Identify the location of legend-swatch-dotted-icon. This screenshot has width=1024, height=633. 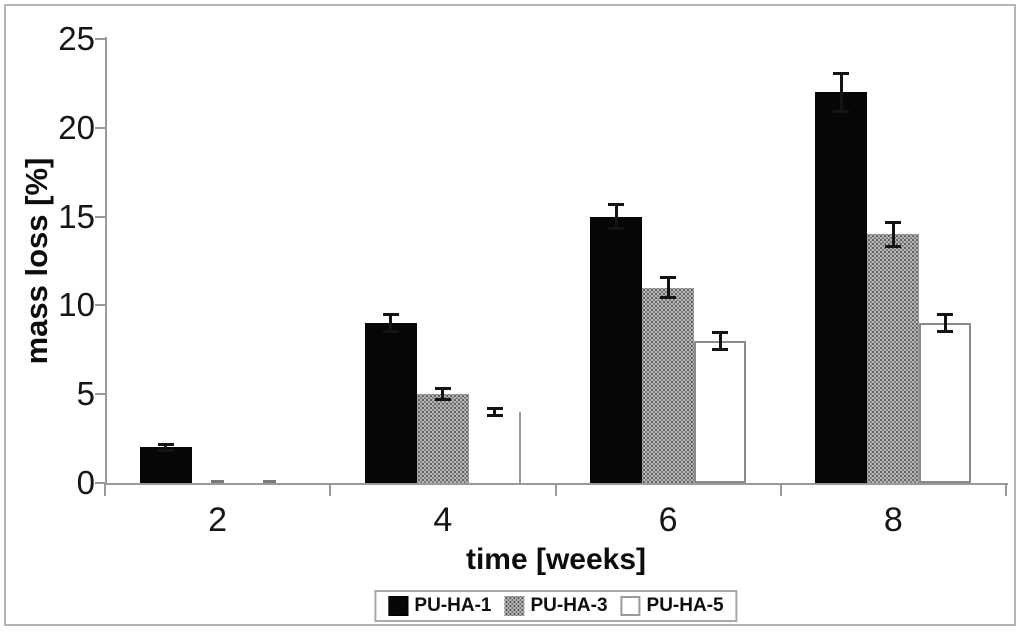
(514, 606).